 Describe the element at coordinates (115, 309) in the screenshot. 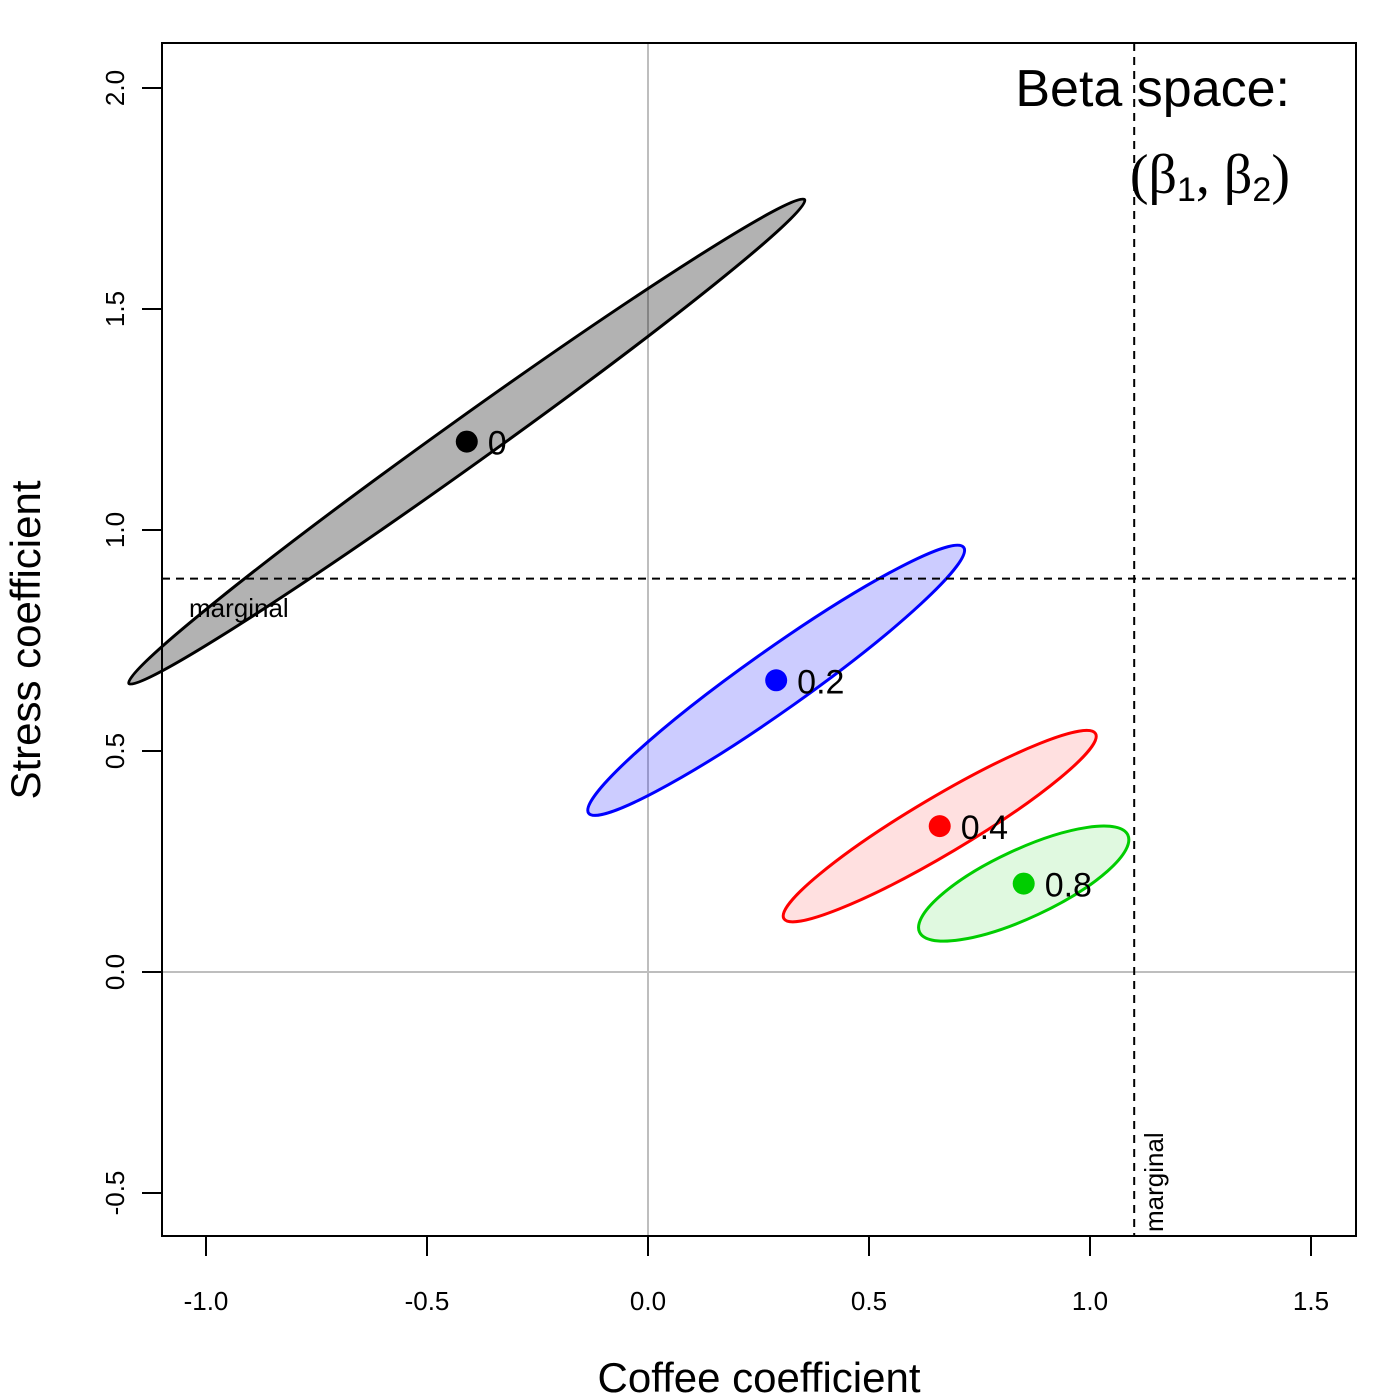

I see `y-tick-label: 1.5` at that location.